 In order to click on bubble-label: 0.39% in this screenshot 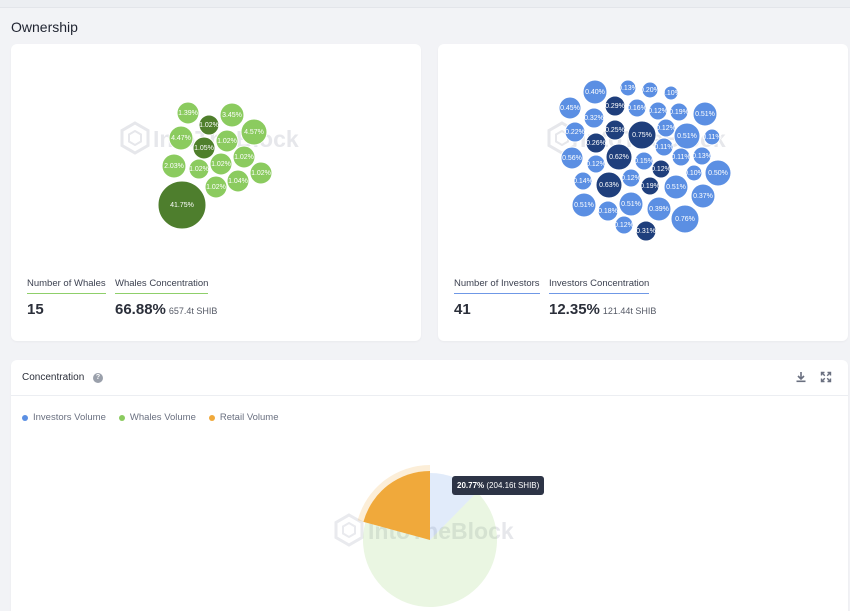, I will do `click(659, 209)`.